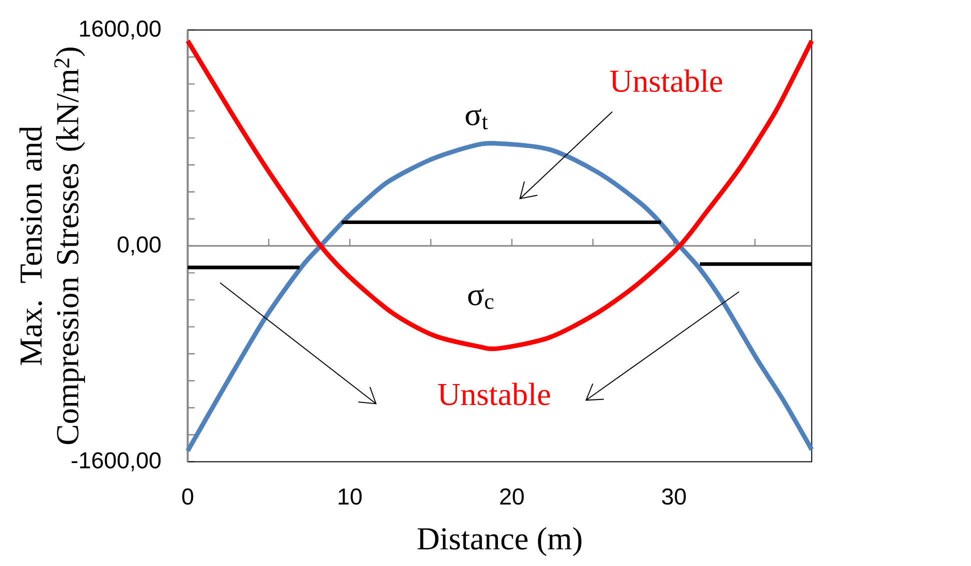 The image size is (971, 566). I want to click on x-tick-label: 30, so click(674, 496).